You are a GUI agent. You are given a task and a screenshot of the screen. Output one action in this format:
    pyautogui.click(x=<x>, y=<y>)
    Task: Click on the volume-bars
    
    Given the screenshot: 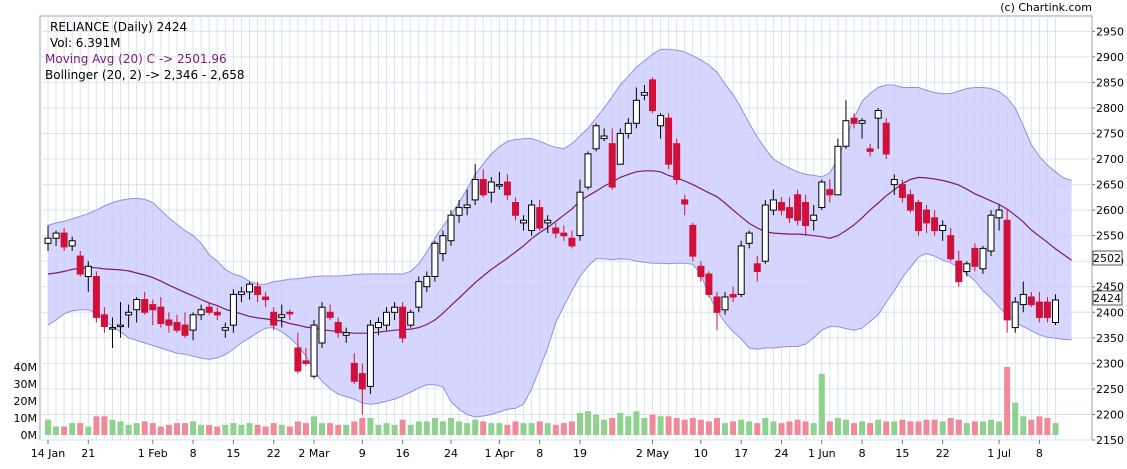 What is the action you would take?
    pyautogui.click(x=552, y=401)
    